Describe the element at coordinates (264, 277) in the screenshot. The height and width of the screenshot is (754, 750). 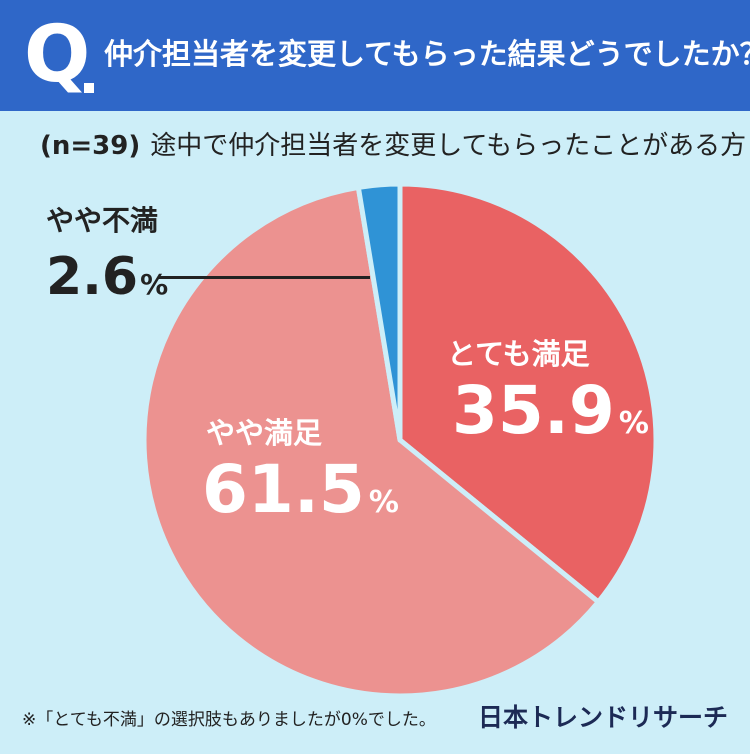
I see `leader-line` at that location.